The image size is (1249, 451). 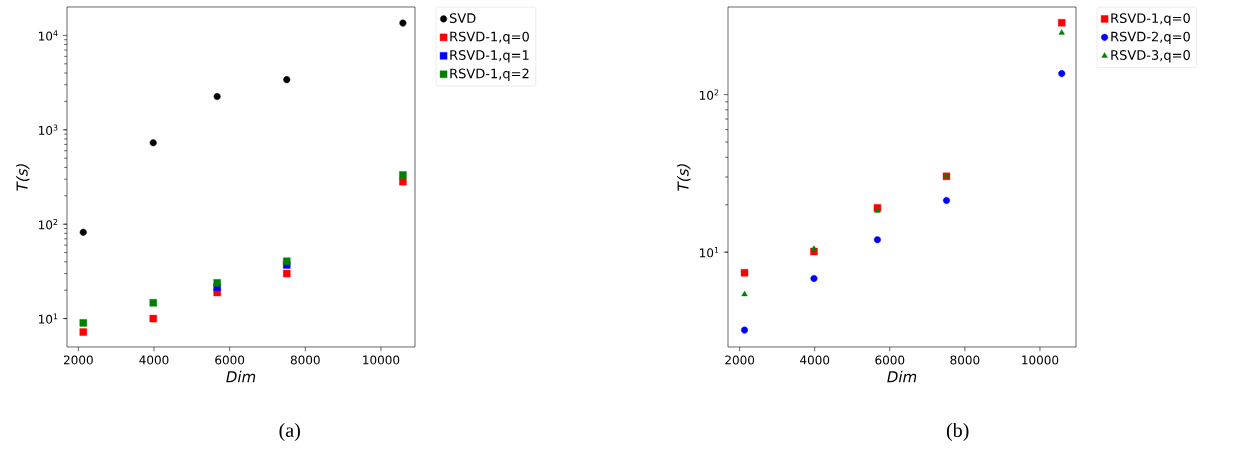 I want to click on legend-label: SVD, so click(x=462, y=18).